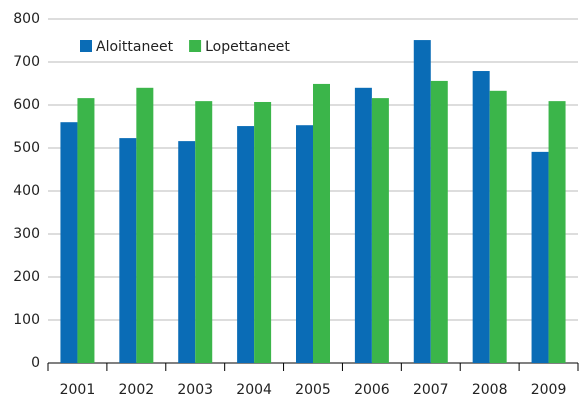 Image resolution: width=579 pixels, height=404 pixels. I want to click on y-tick-label: 0, so click(35, 363).